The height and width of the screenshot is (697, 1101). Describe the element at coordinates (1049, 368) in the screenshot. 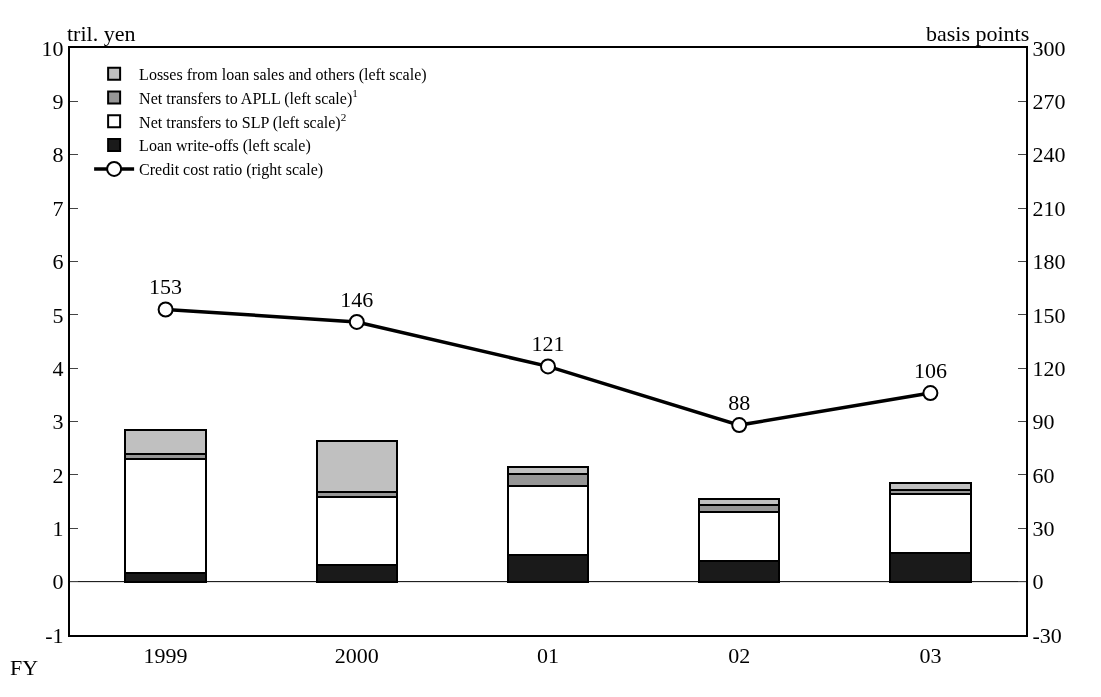

I see `y2-tick-label: 120` at that location.